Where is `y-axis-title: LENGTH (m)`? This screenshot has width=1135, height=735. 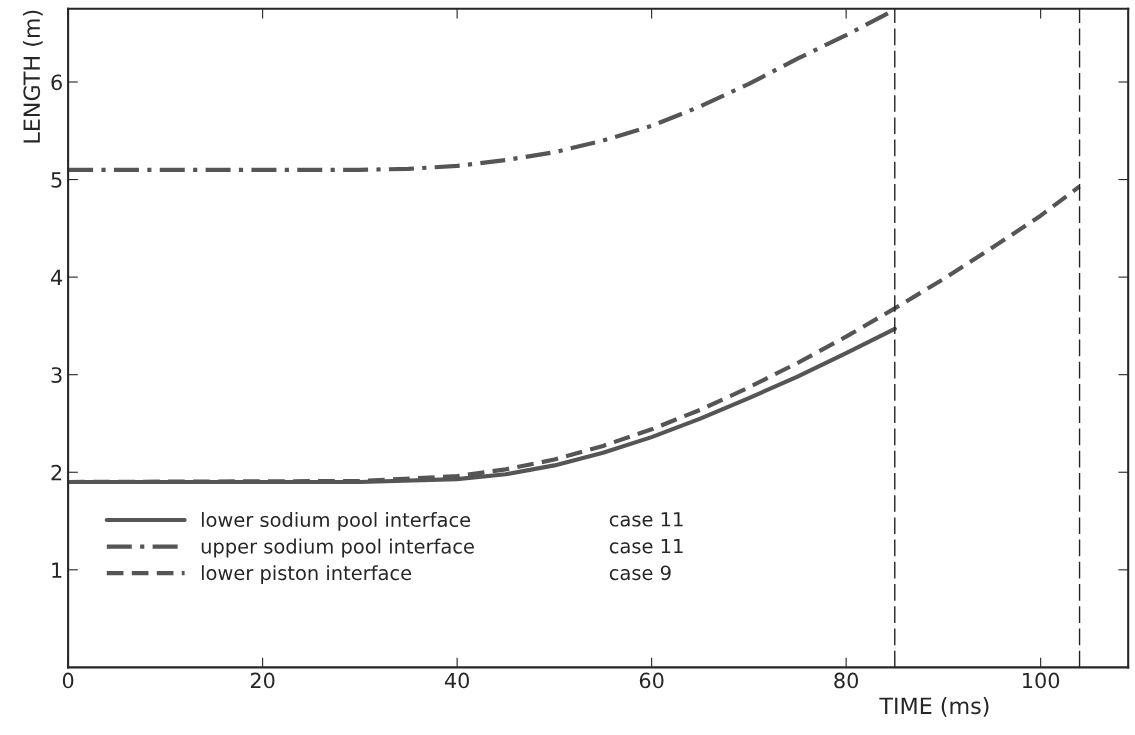 y-axis-title: LENGTH (m) is located at coordinates (32, 76).